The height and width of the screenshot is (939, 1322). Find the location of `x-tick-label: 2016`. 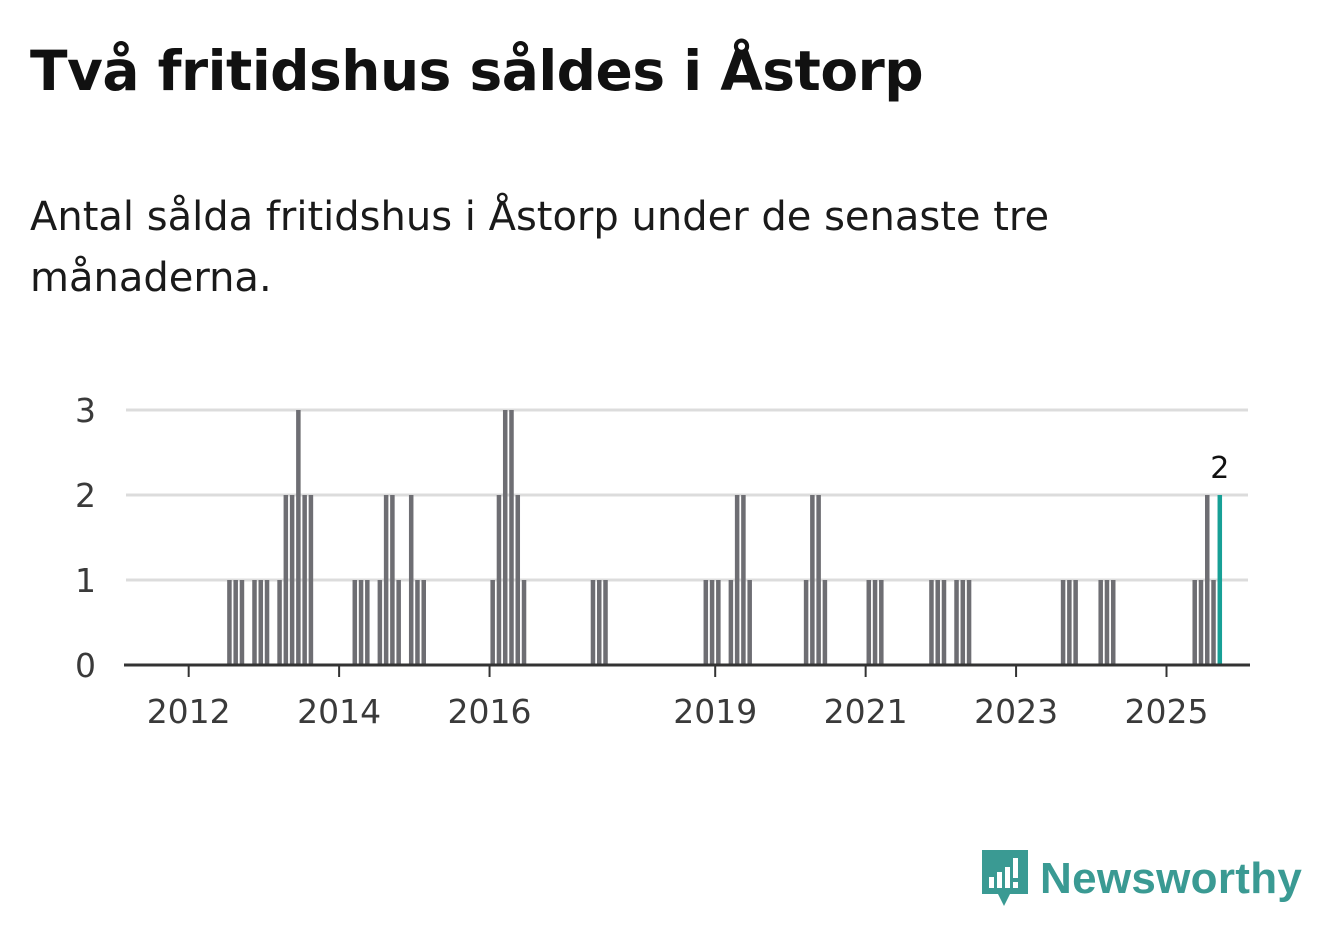

x-tick-label: 2016 is located at coordinates (490, 711).